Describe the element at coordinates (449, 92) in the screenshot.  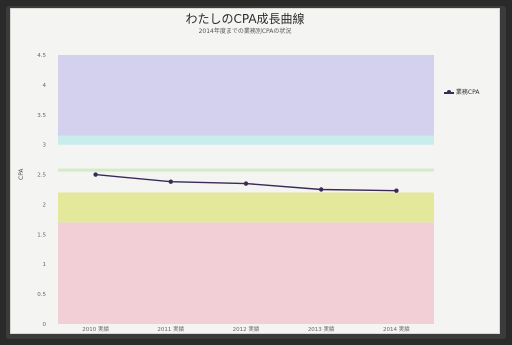
I see `legend-line-marker` at that location.